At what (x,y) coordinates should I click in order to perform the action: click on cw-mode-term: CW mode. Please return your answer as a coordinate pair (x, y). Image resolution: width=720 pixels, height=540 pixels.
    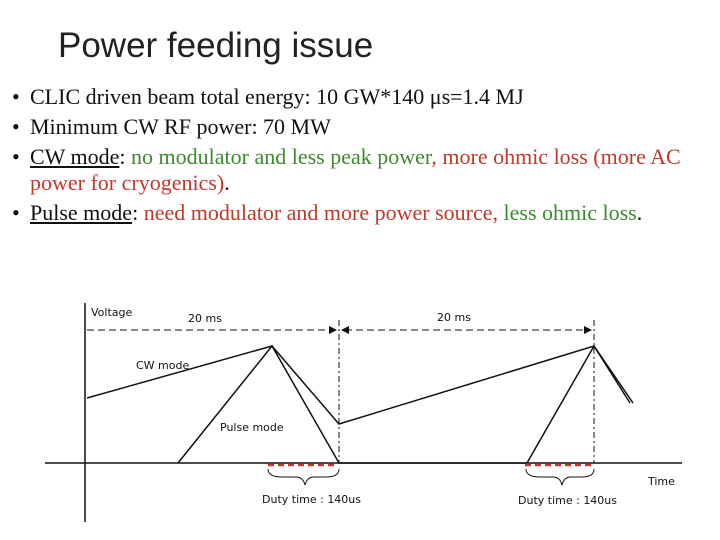
    Looking at the image, I should click on (75, 156).